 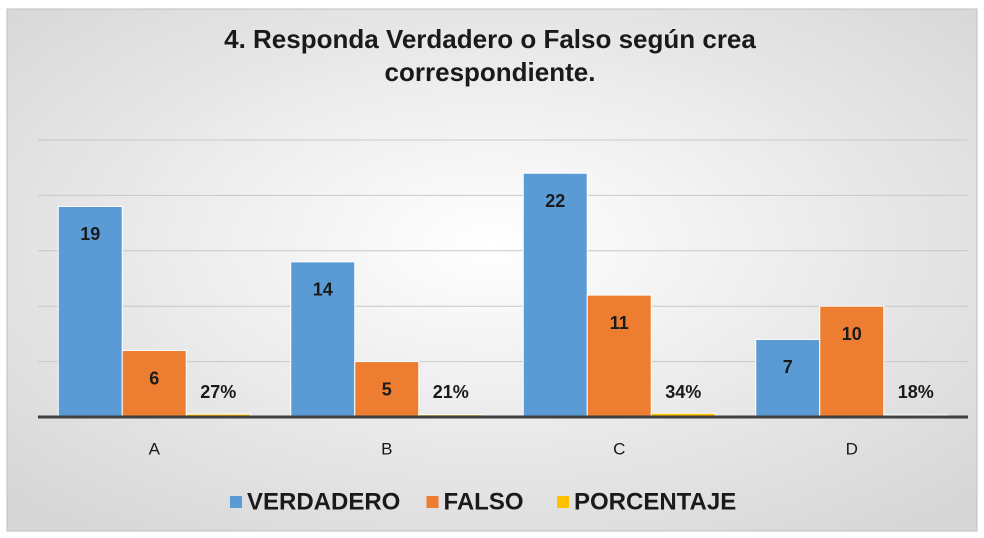 What do you see at coordinates (555, 201) in the screenshot?
I see `data-label: 22` at bounding box center [555, 201].